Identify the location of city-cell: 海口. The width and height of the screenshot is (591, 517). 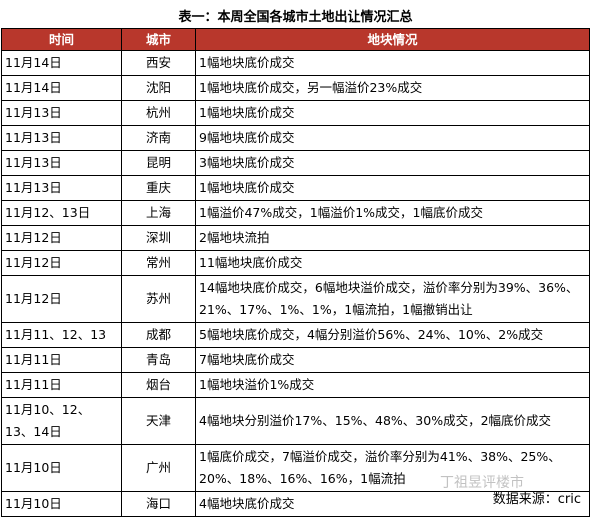
(158, 504).